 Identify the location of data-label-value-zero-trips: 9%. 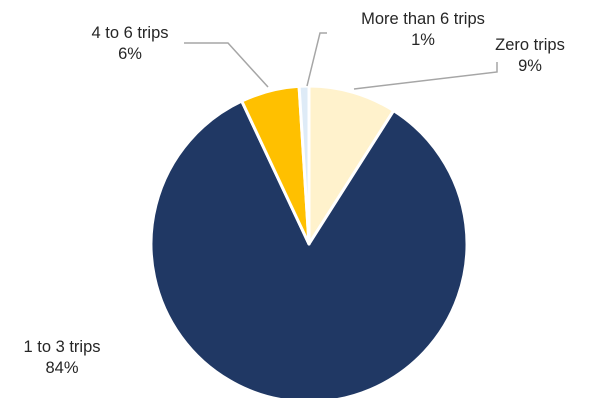
(530, 66).